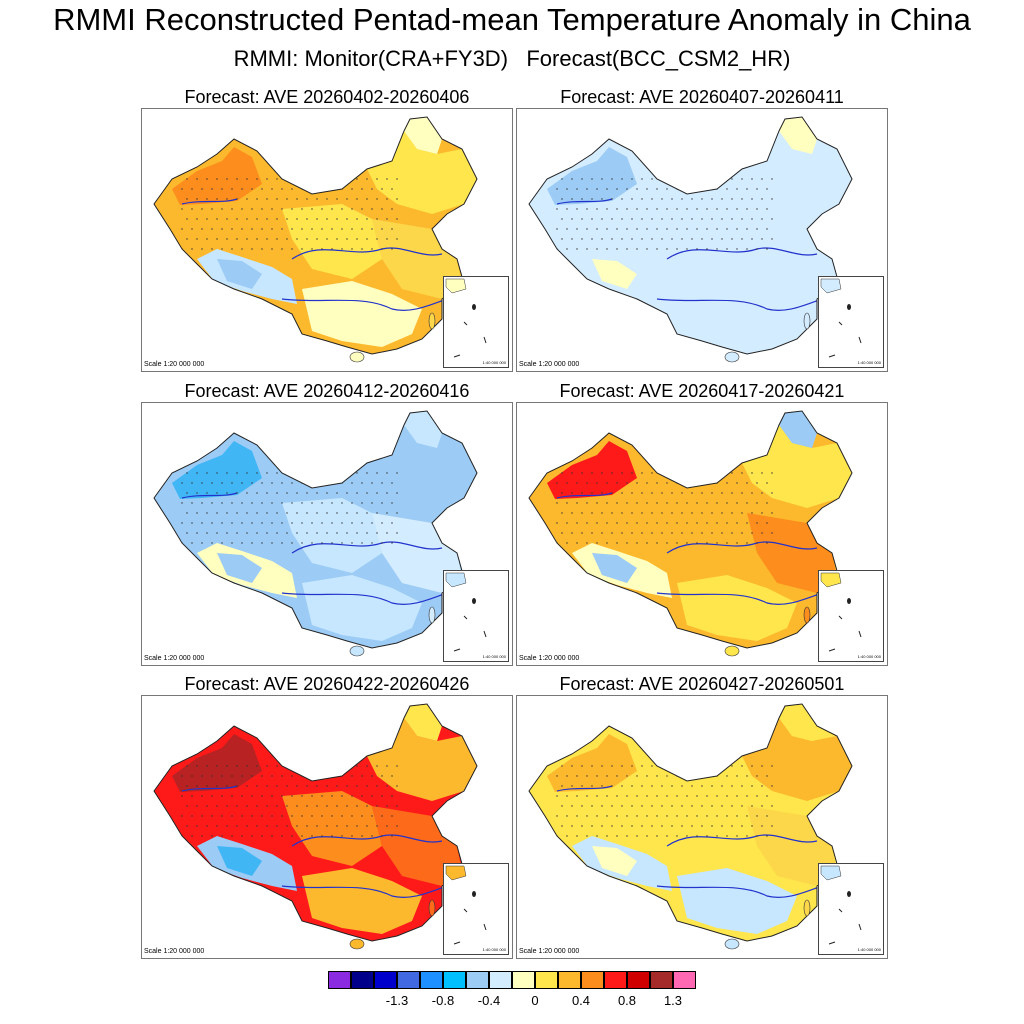  What do you see at coordinates (581, 1000) in the screenshot?
I see `legend-tick-label: 0.4` at bounding box center [581, 1000].